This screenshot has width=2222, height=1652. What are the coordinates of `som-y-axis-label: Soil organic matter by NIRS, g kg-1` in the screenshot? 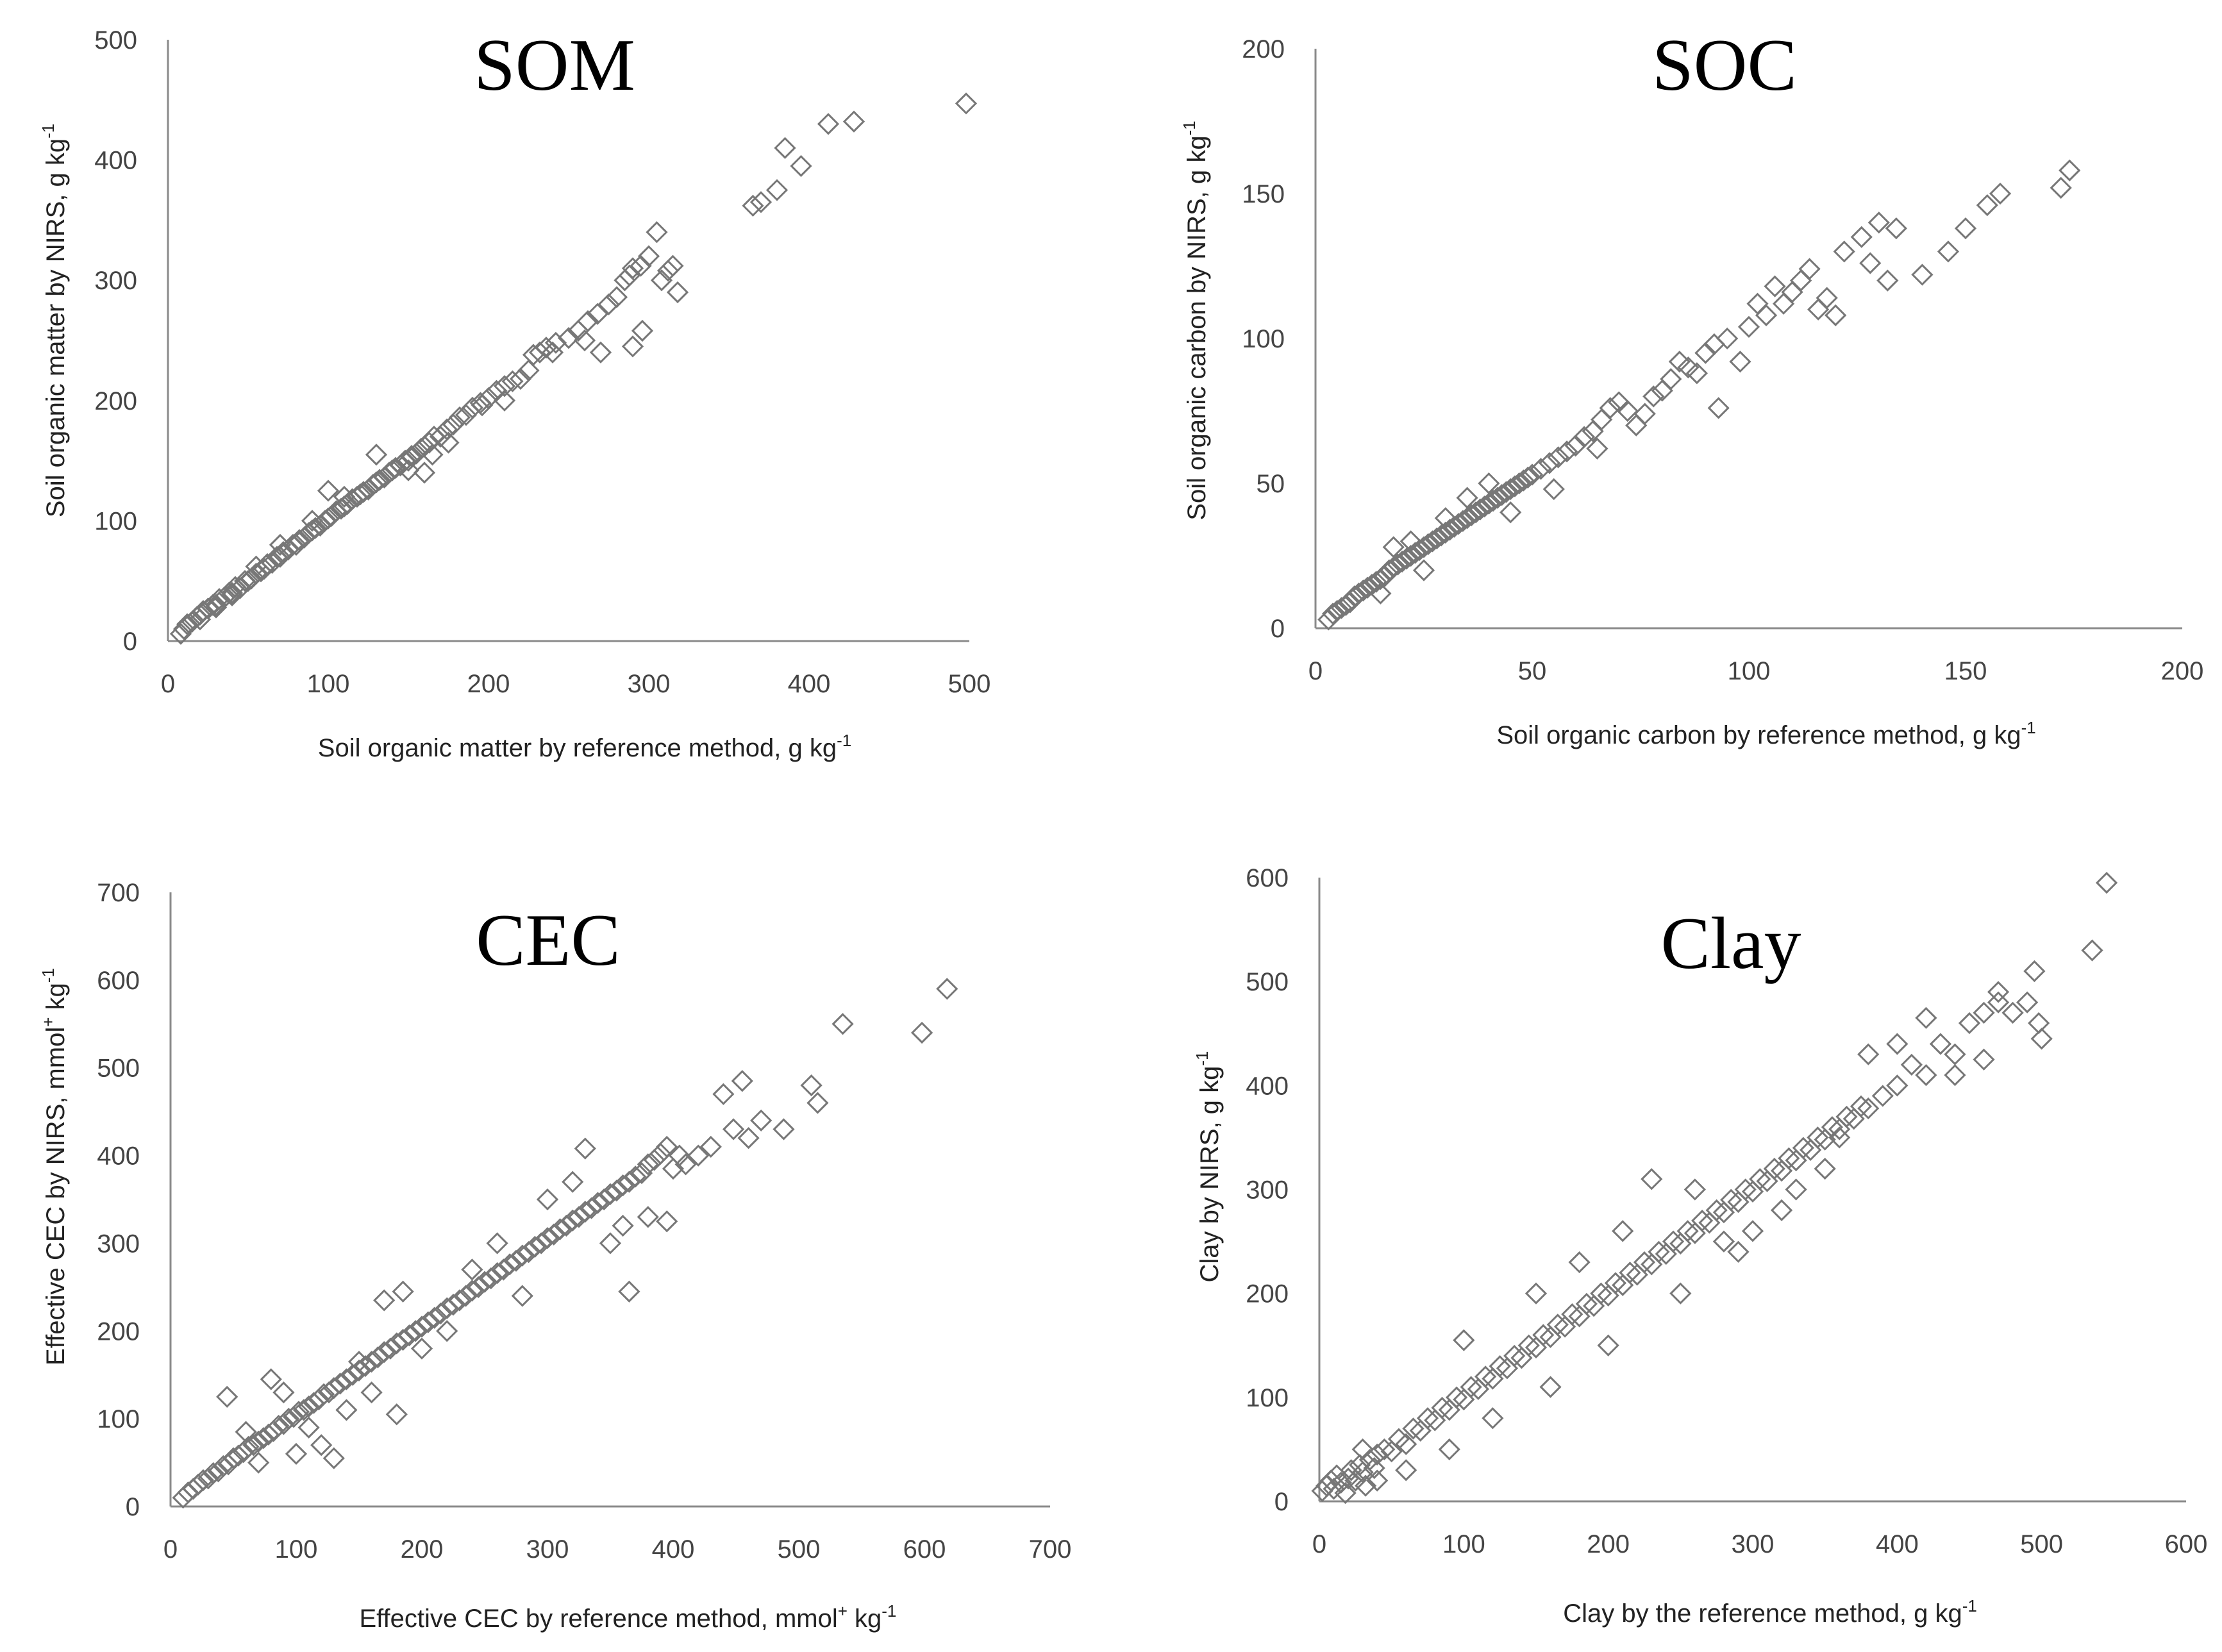 It's located at (54, 320).